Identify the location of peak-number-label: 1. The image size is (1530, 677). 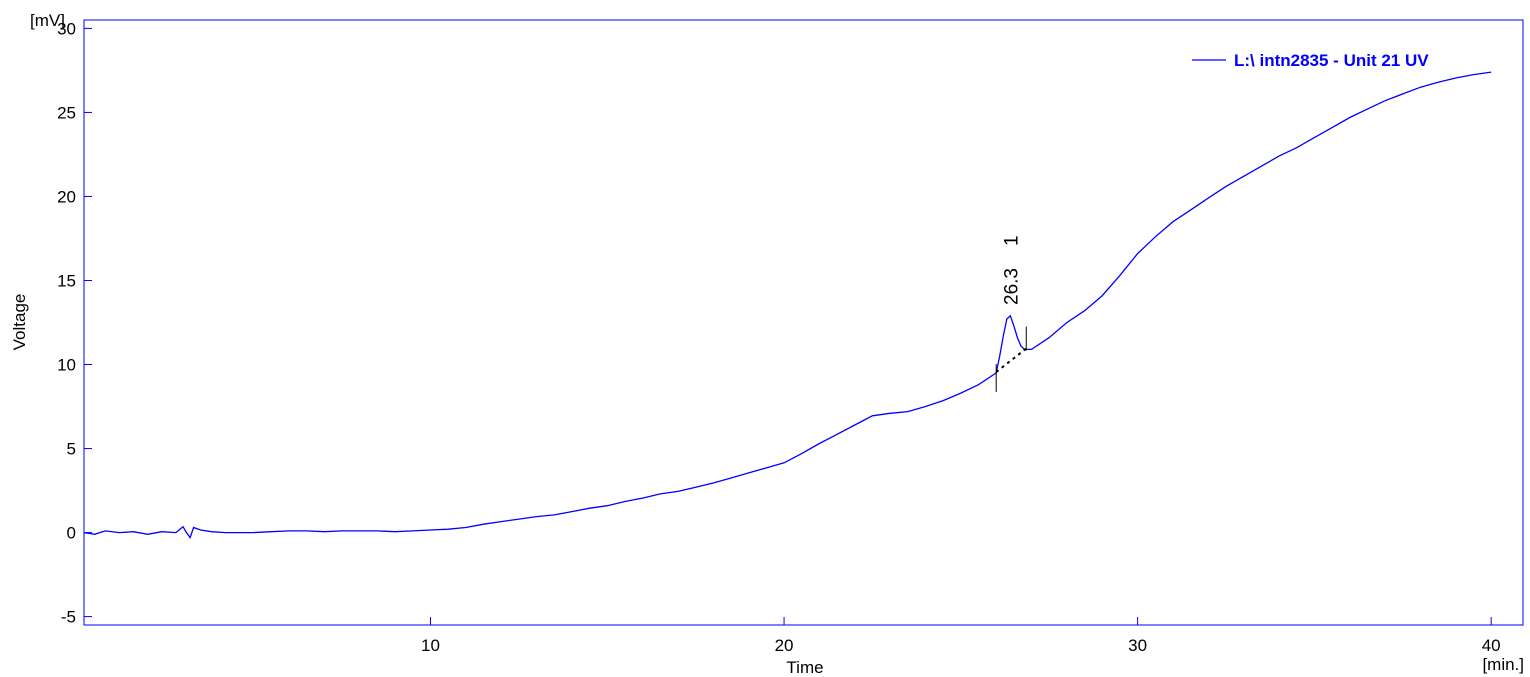
(1011, 240).